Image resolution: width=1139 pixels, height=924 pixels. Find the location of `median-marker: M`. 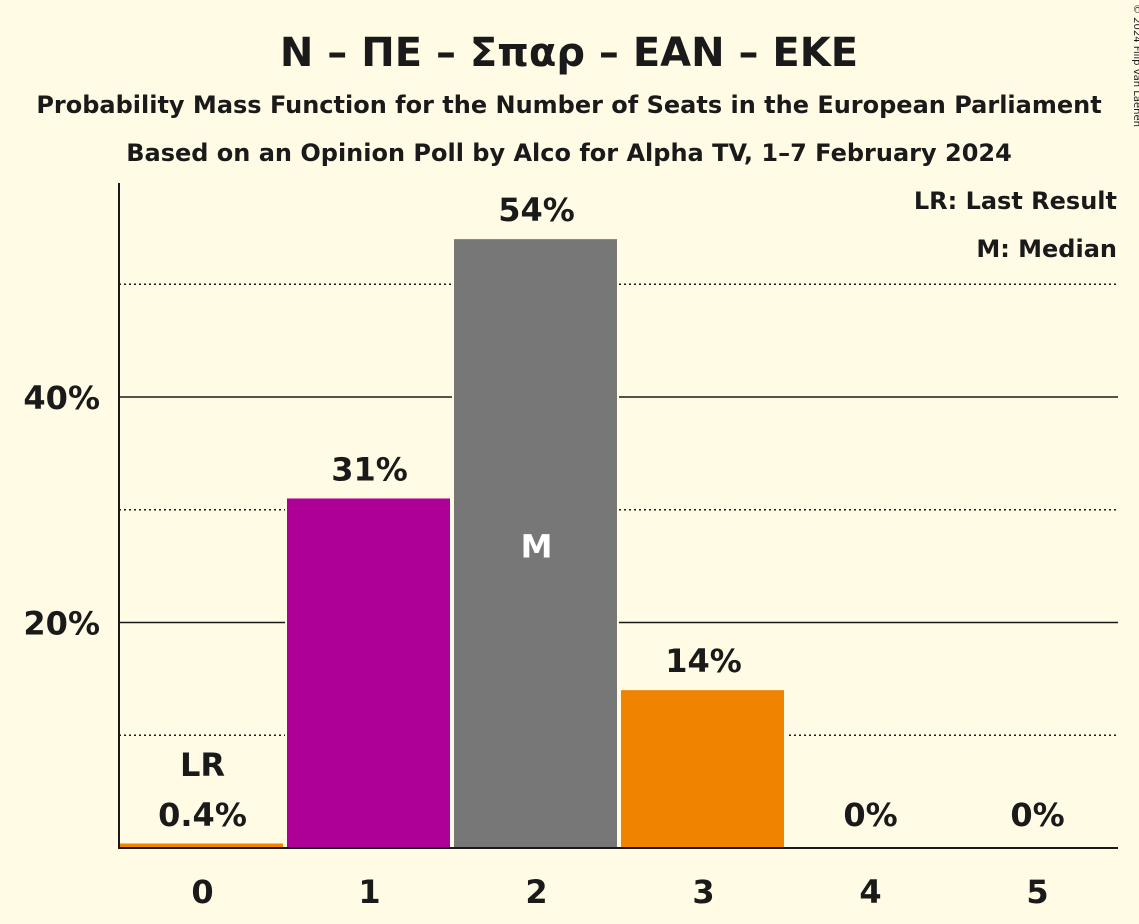

median-marker: M is located at coordinates (537, 547).